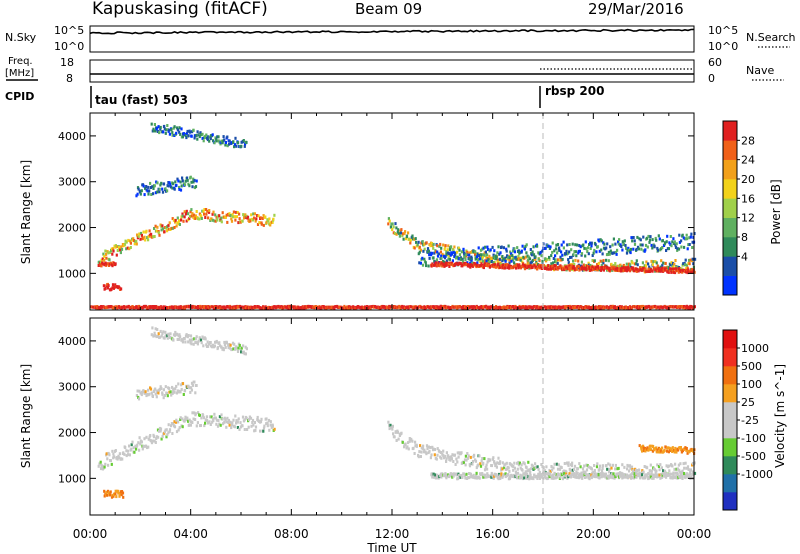  Describe the element at coordinates (776, 211) in the screenshot. I see `power-colorbar-label: Power [dB]` at that location.